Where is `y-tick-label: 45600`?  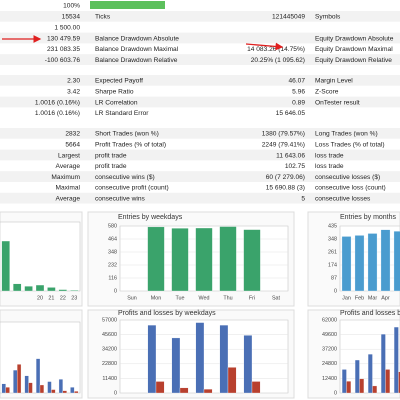
y-tick-label: 45600 is located at coordinates (109, 335).